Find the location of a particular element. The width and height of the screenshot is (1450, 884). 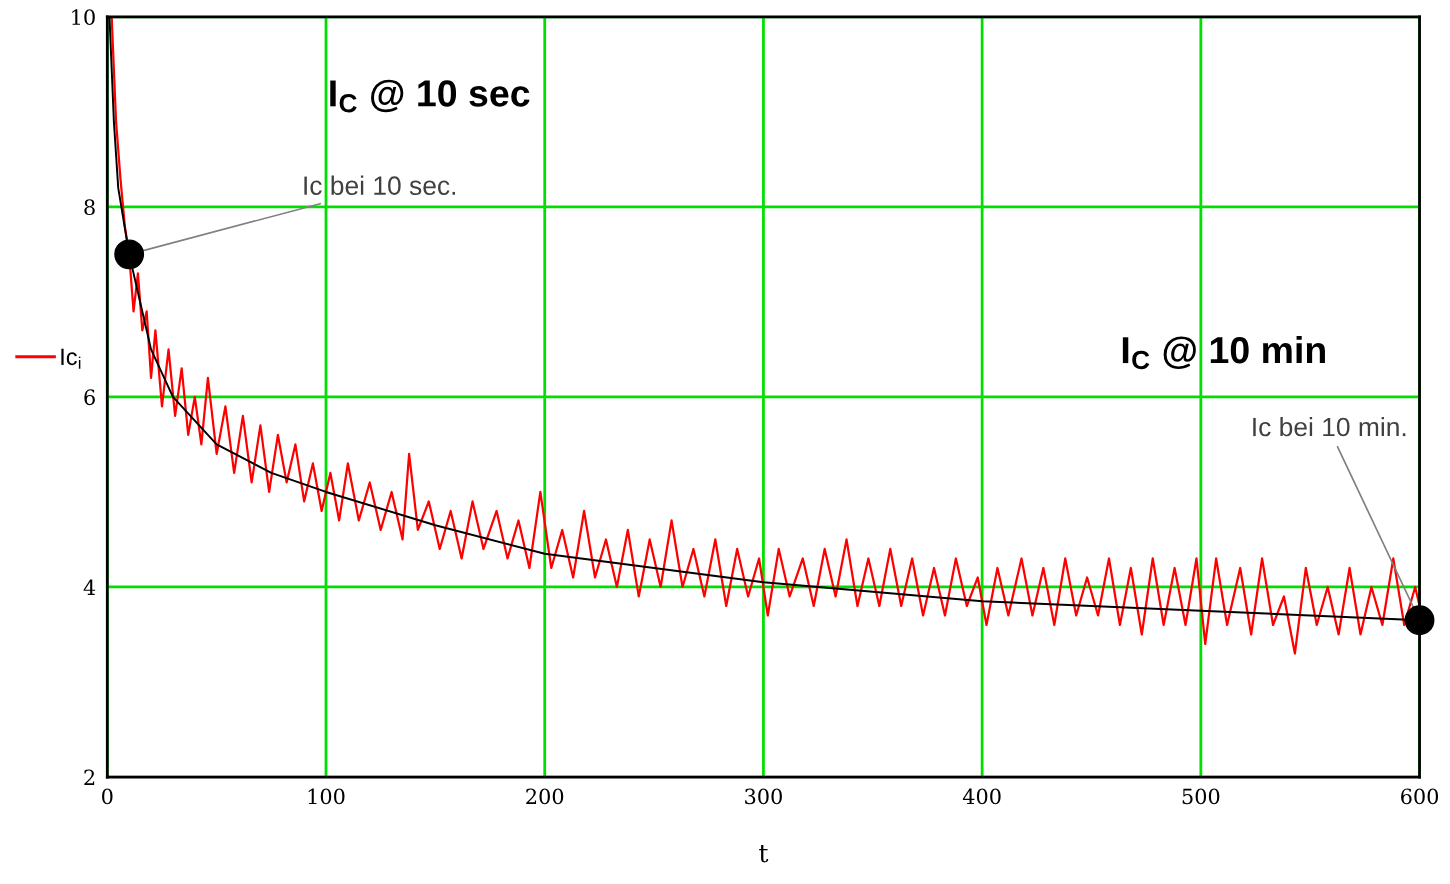

legend-label: Ic$_{i}$ is located at coordinates (71, 358).